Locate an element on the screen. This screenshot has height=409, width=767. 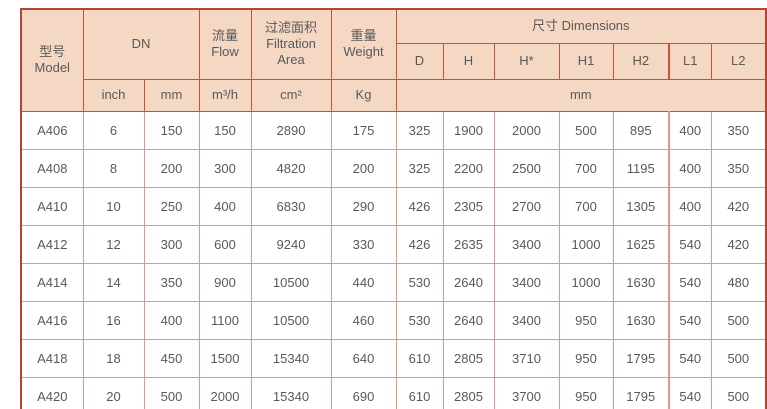
cell-mm: 150 is located at coordinates (171, 130).